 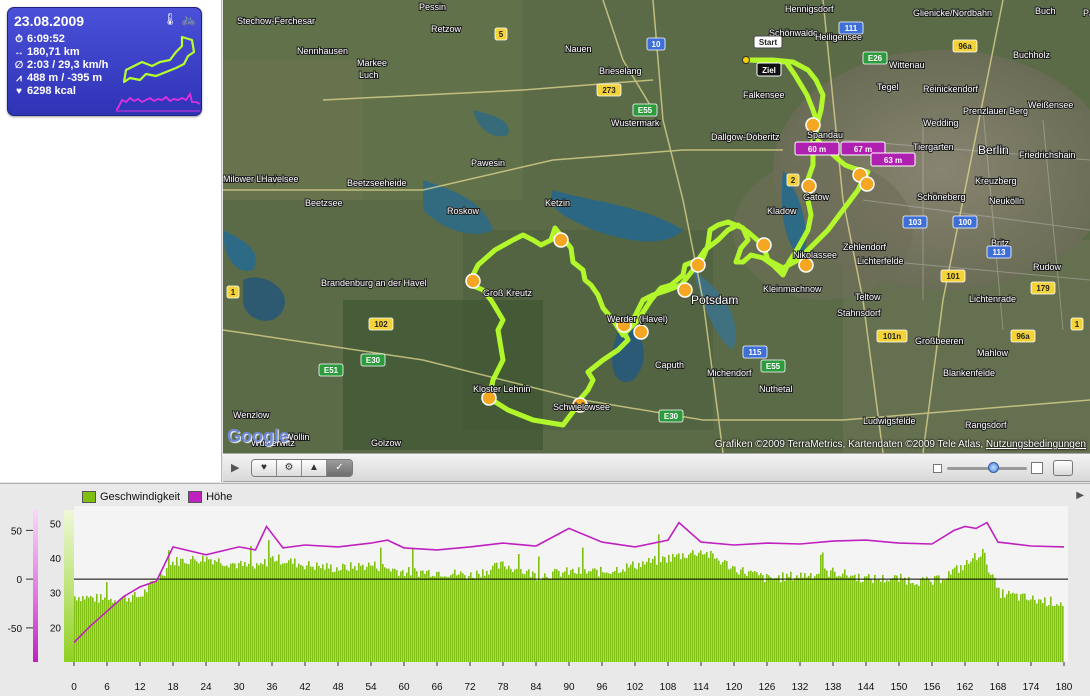 I want to click on duration-stat: ⏱ 6:09:52, so click(x=39, y=39).